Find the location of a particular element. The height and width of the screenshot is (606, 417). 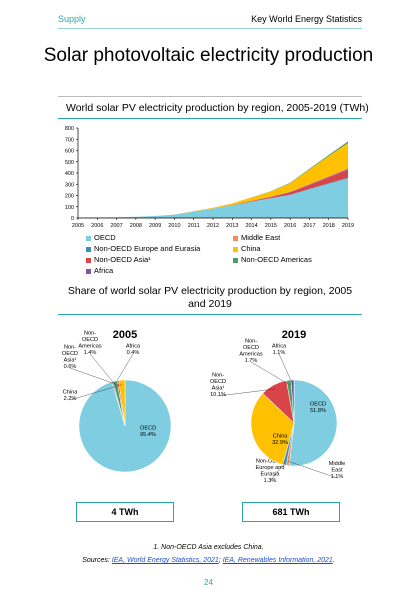

legend-label: China is located at coordinates (251, 248).